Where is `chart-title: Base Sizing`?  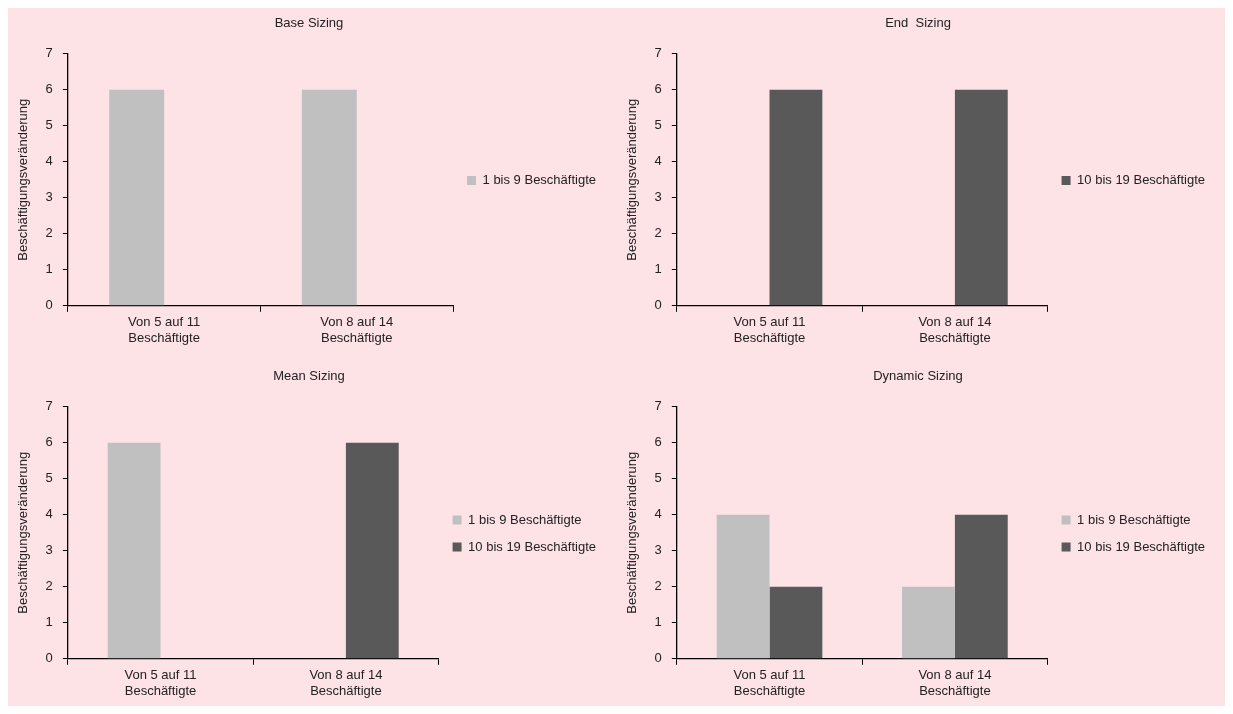 chart-title: Base Sizing is located at coordinates (309, 23).